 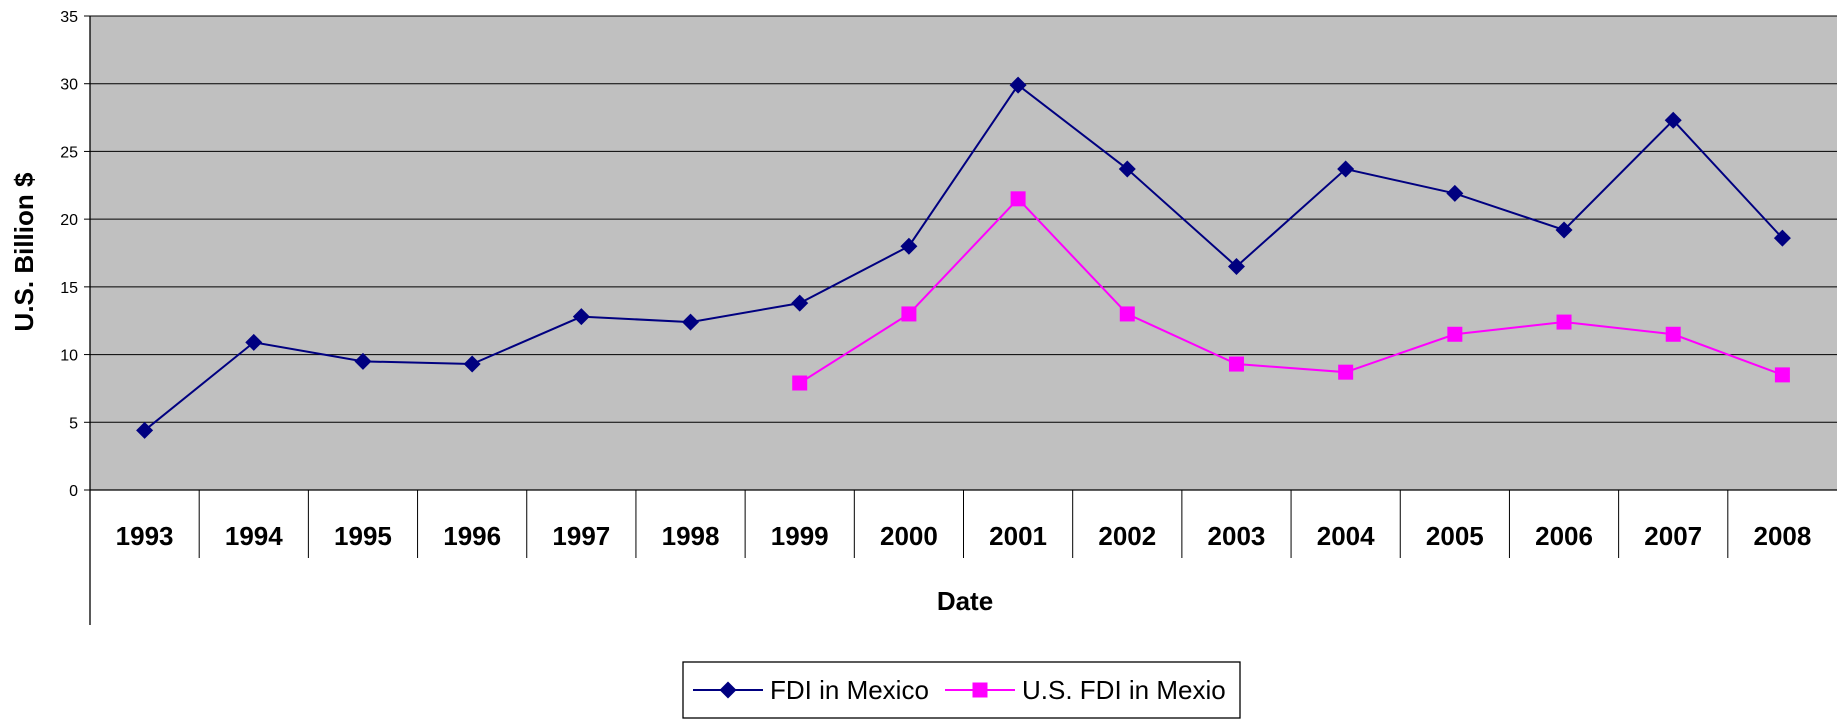 I want to click on x-tick-label: 2001, so click(x=1018, y=536).